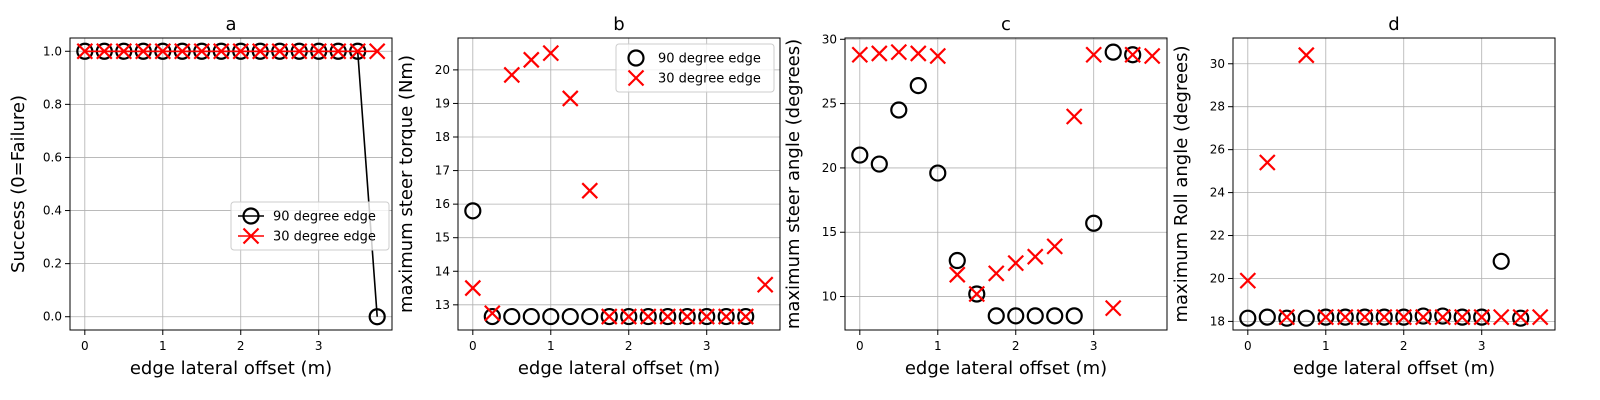 The image size is (1600, 400). What do you see at coordinates (1181, 183) in the screenshot?
I see `y-axis-label: maximum Roll angle (degrees)` at bounding box center [1181, 183].